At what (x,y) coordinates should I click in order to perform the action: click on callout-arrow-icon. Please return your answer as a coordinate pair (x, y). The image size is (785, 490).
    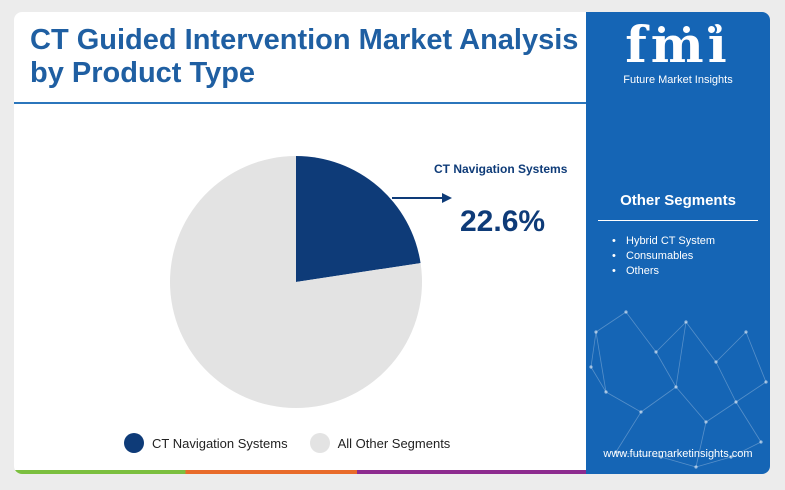
    Looking at the image, I should click on (422, 198).